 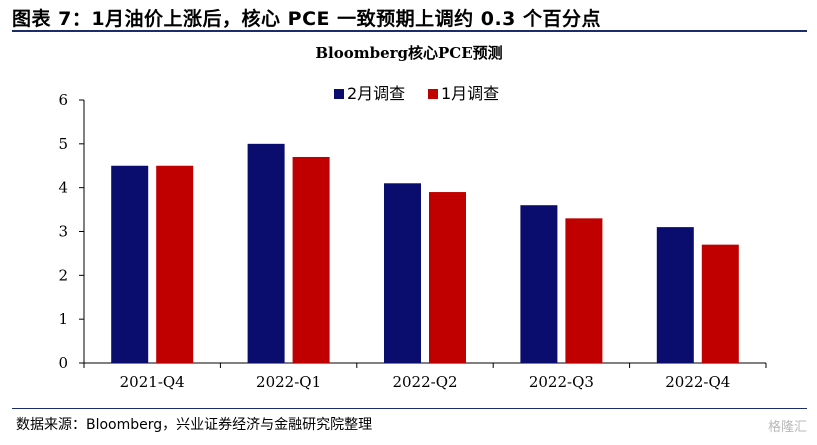 What do you see at coordinates (63, 319) in the screenshot?
I see `y-tick-label: 1` at bounding box center [63, 319].